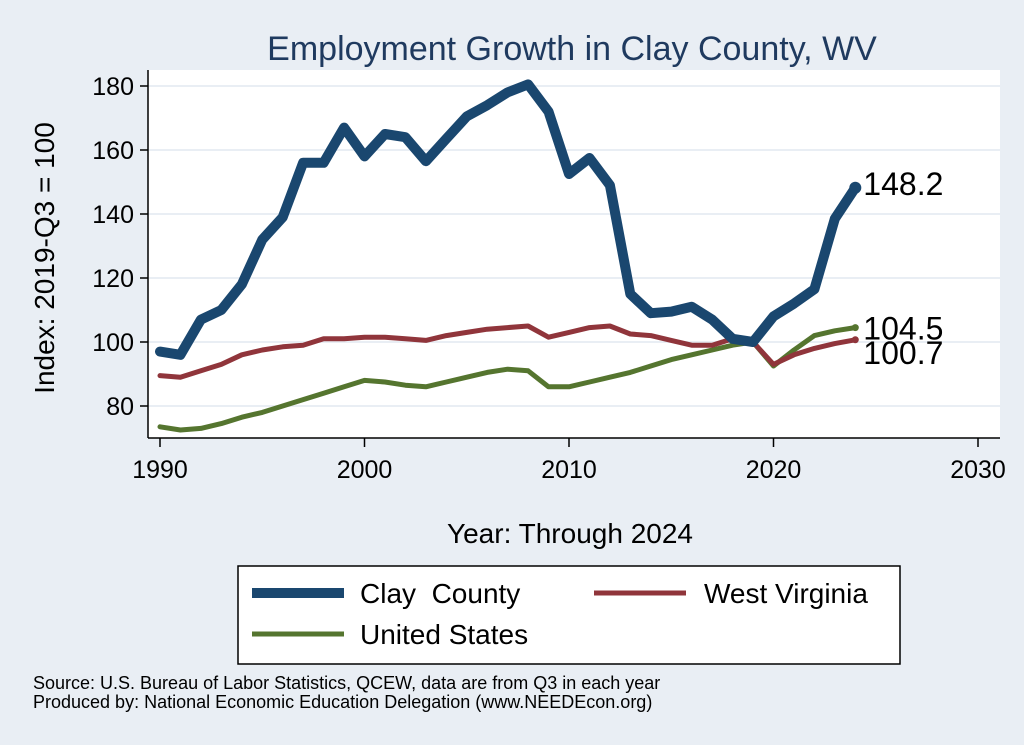  I want to click on end-label-west-virginia: 100.7, so click(903, 353).